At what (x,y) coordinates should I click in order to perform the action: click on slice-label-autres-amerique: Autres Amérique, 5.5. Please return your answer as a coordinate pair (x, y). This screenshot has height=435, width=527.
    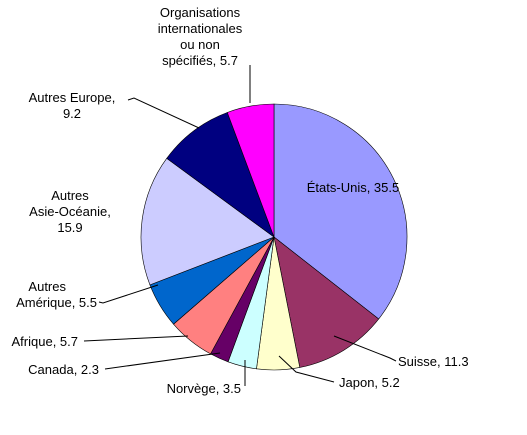
    Looking at the image, I should click on (56, 294).